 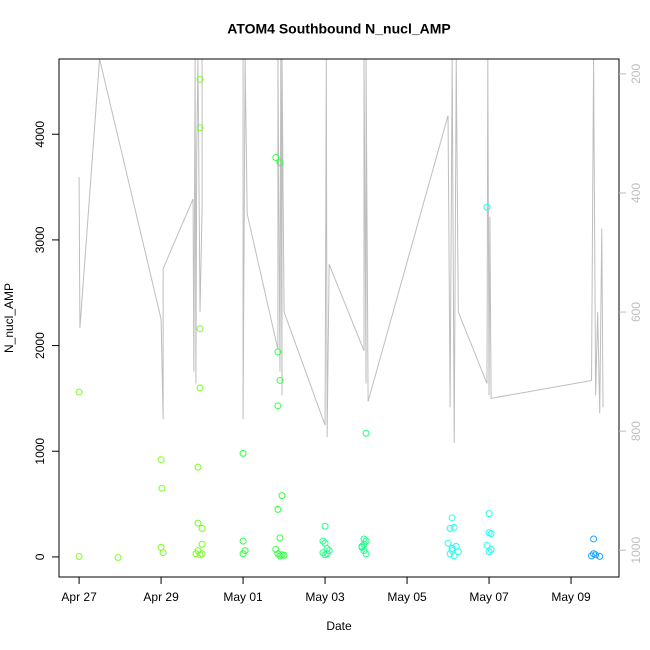 I want to click on y2-tick-label: 400, so click(x=636, y=193).